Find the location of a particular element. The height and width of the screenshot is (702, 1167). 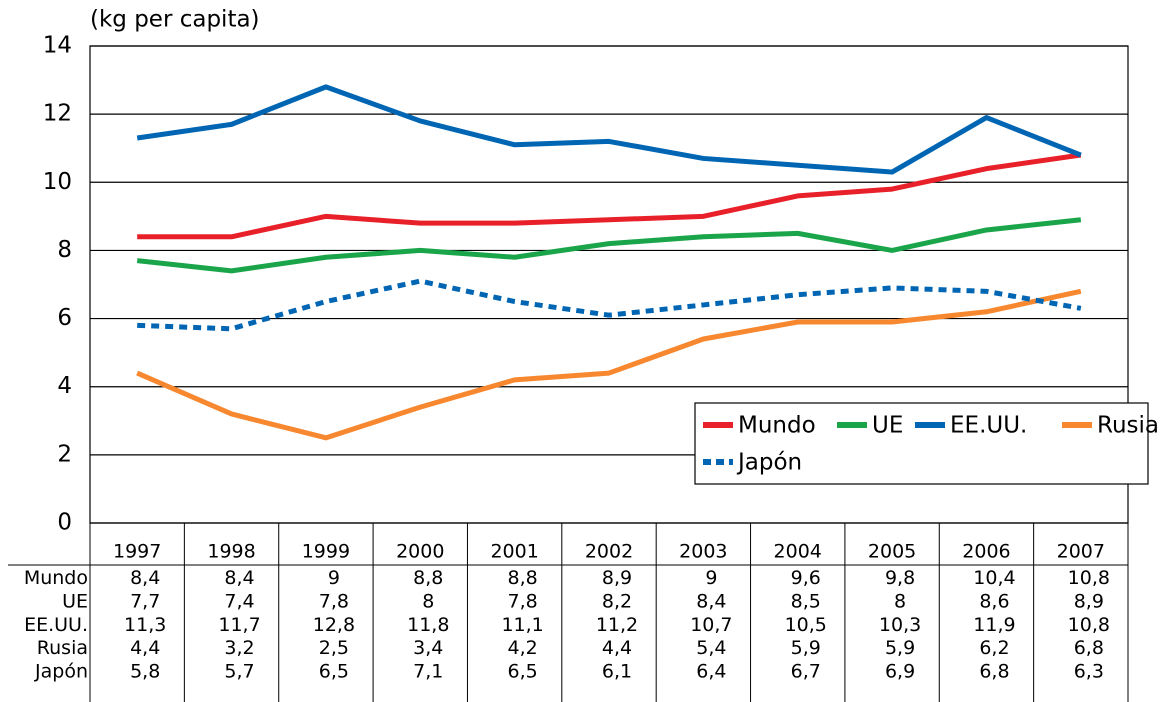

table-cell: 3,4 is located at coordinates (428, 648).